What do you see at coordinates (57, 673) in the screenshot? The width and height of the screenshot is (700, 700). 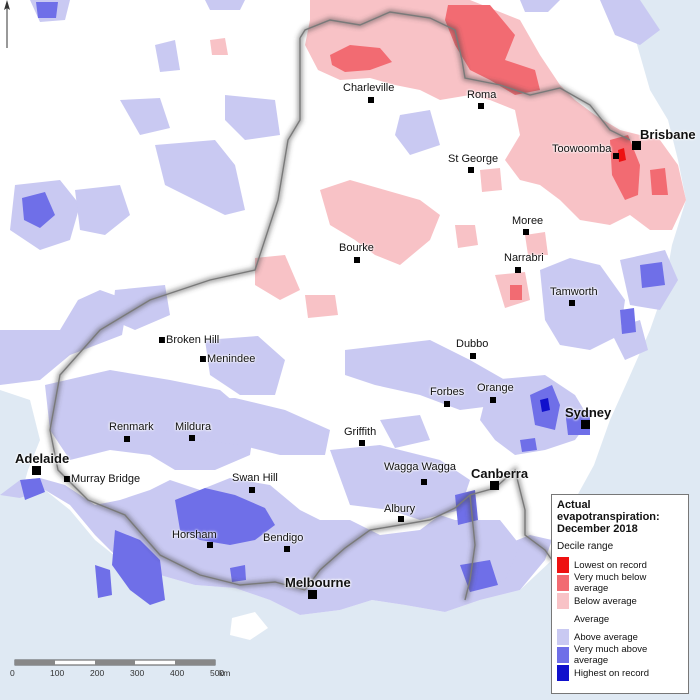 I see `scale-tick-label: 100` at bounding box center [57, 673].